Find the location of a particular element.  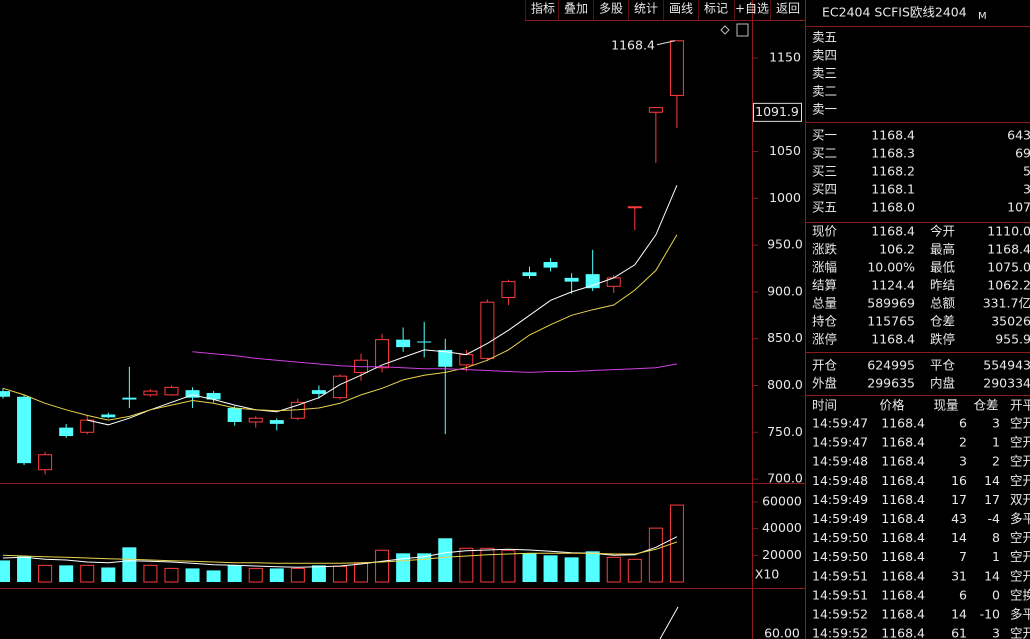

bid-price: 1168.4 is located at coordinates (893, 135).